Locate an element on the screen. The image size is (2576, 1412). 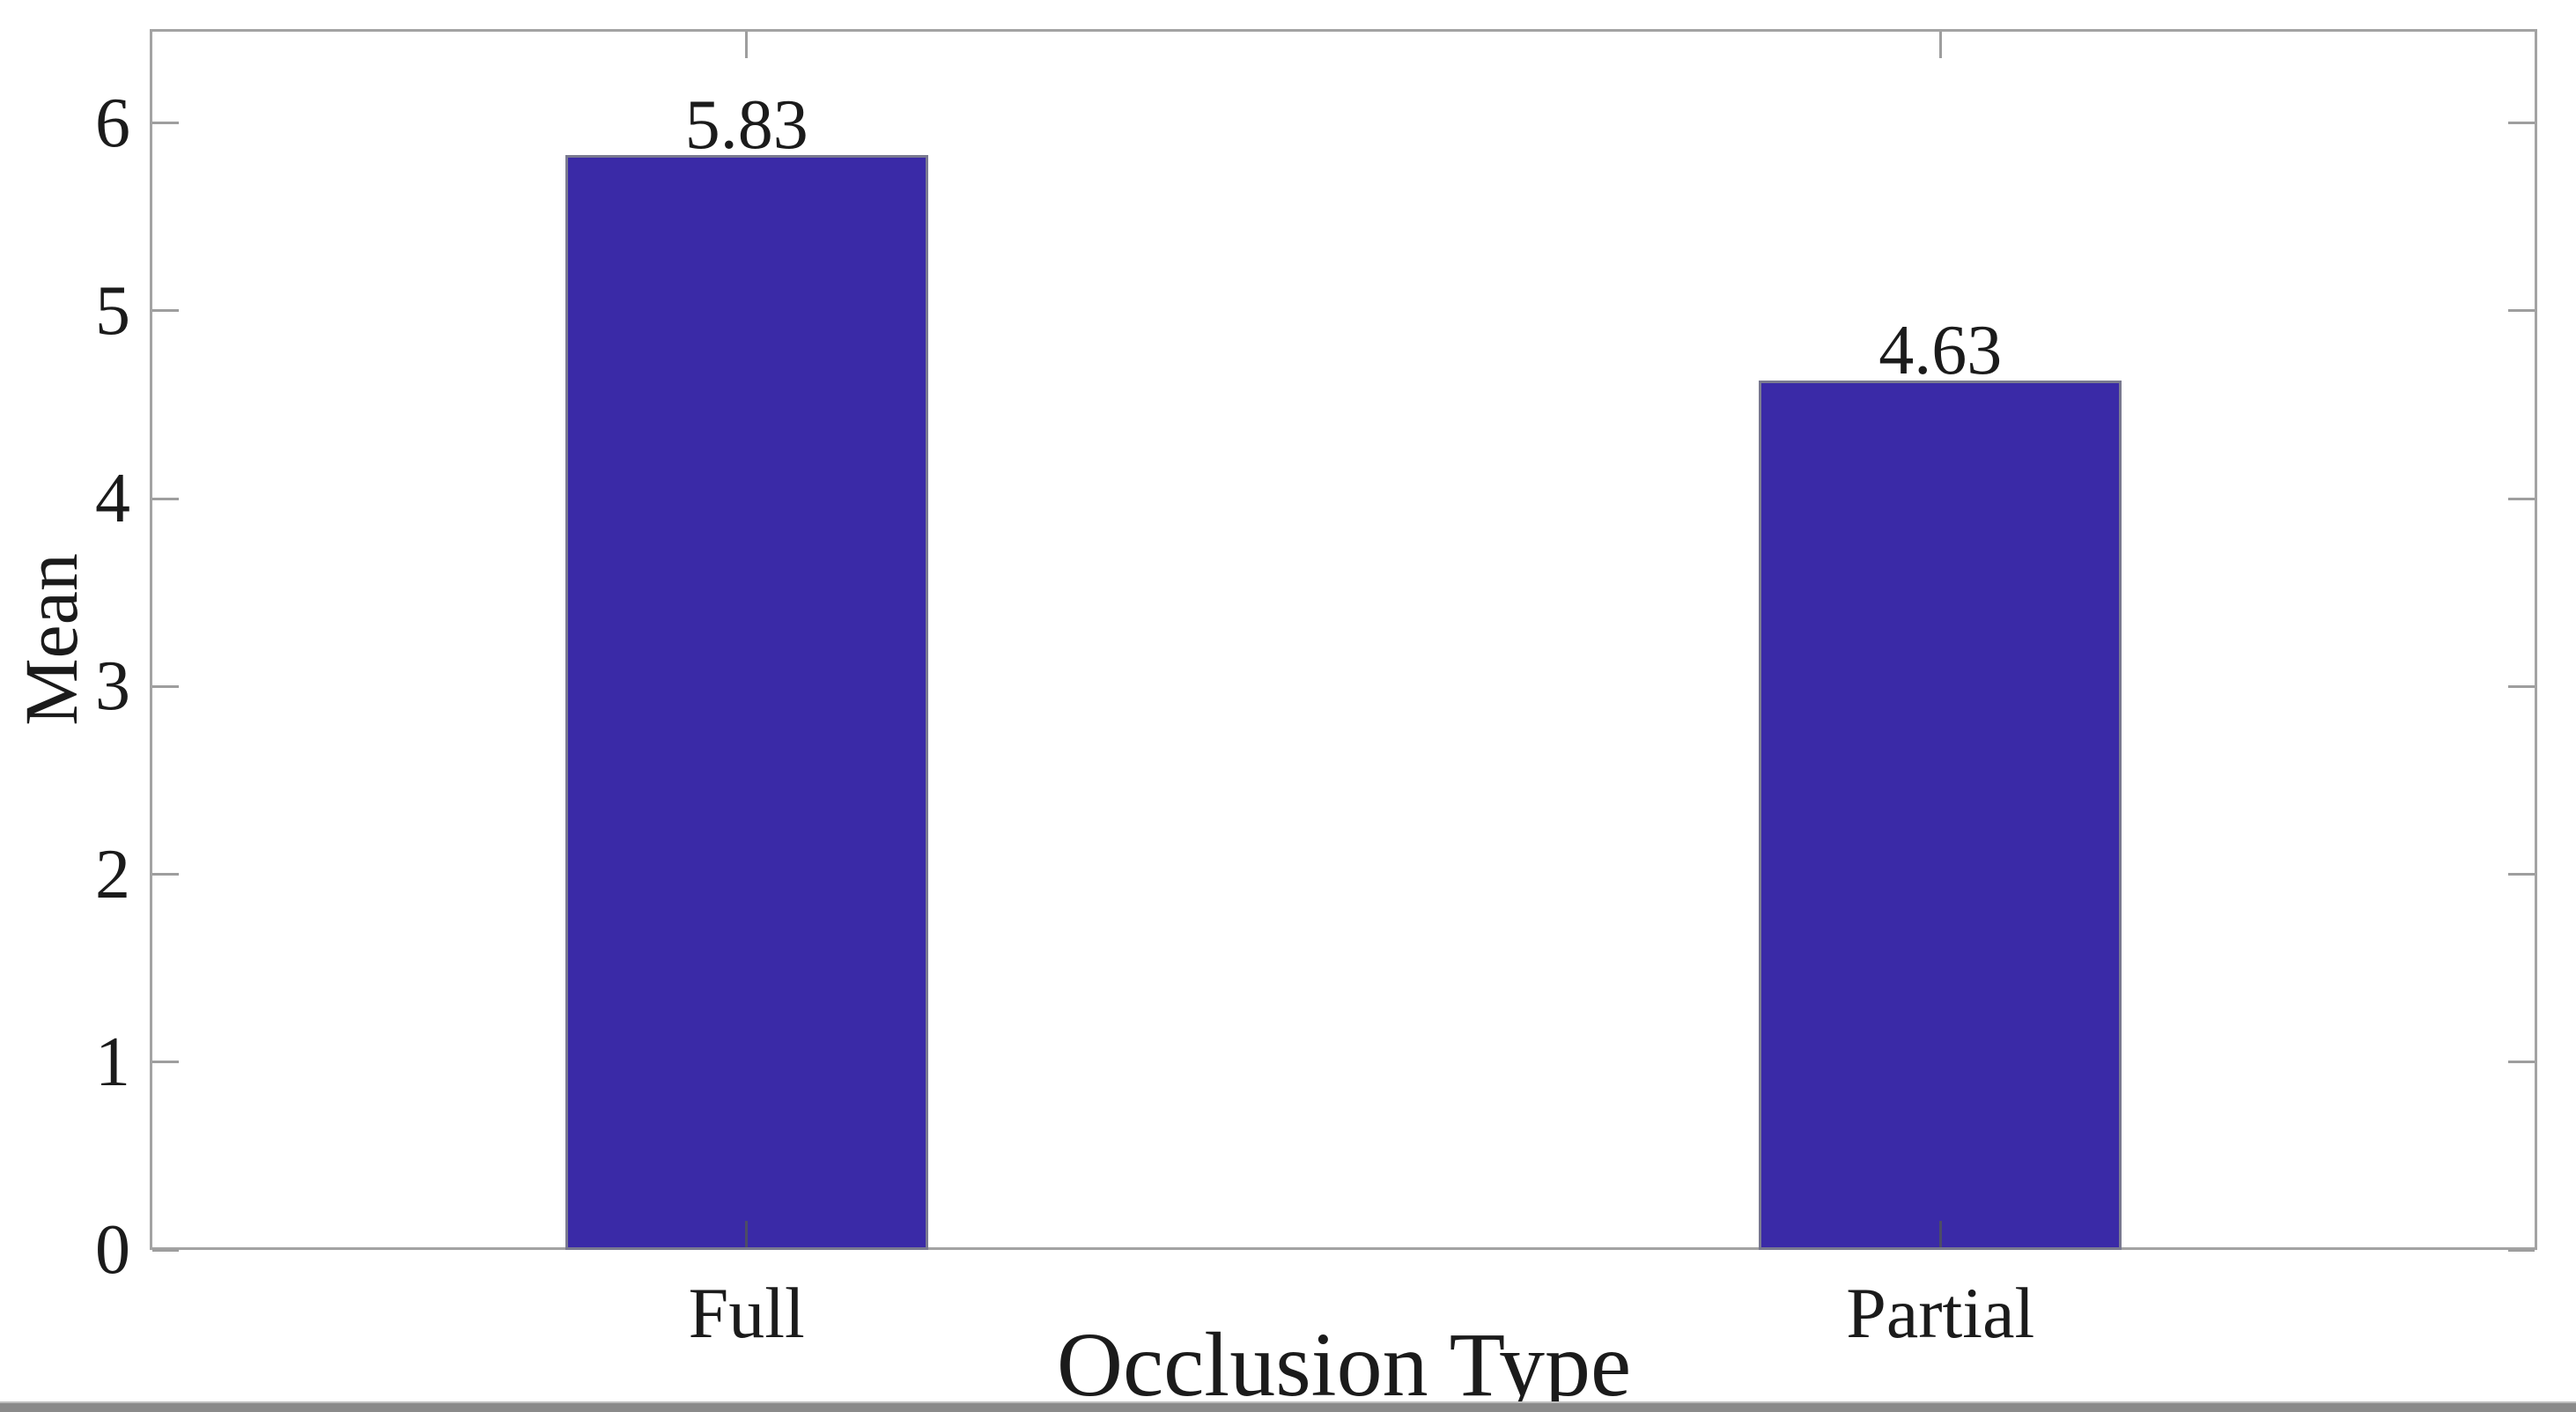
y-tick-label: 5 is located at coordinates (112, 310).